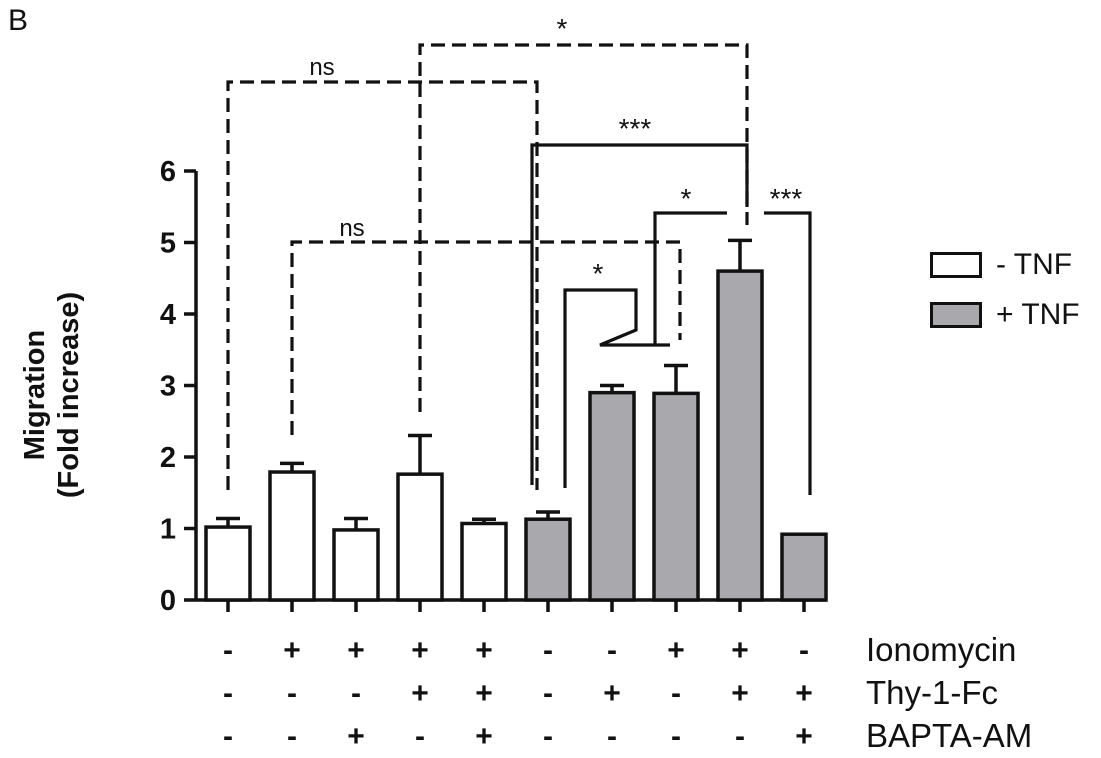  What do you see at coordinates (956, 265) in the screenshot?
I see `legend-swatch-minus-tnf` at bounding box center [956, 265].